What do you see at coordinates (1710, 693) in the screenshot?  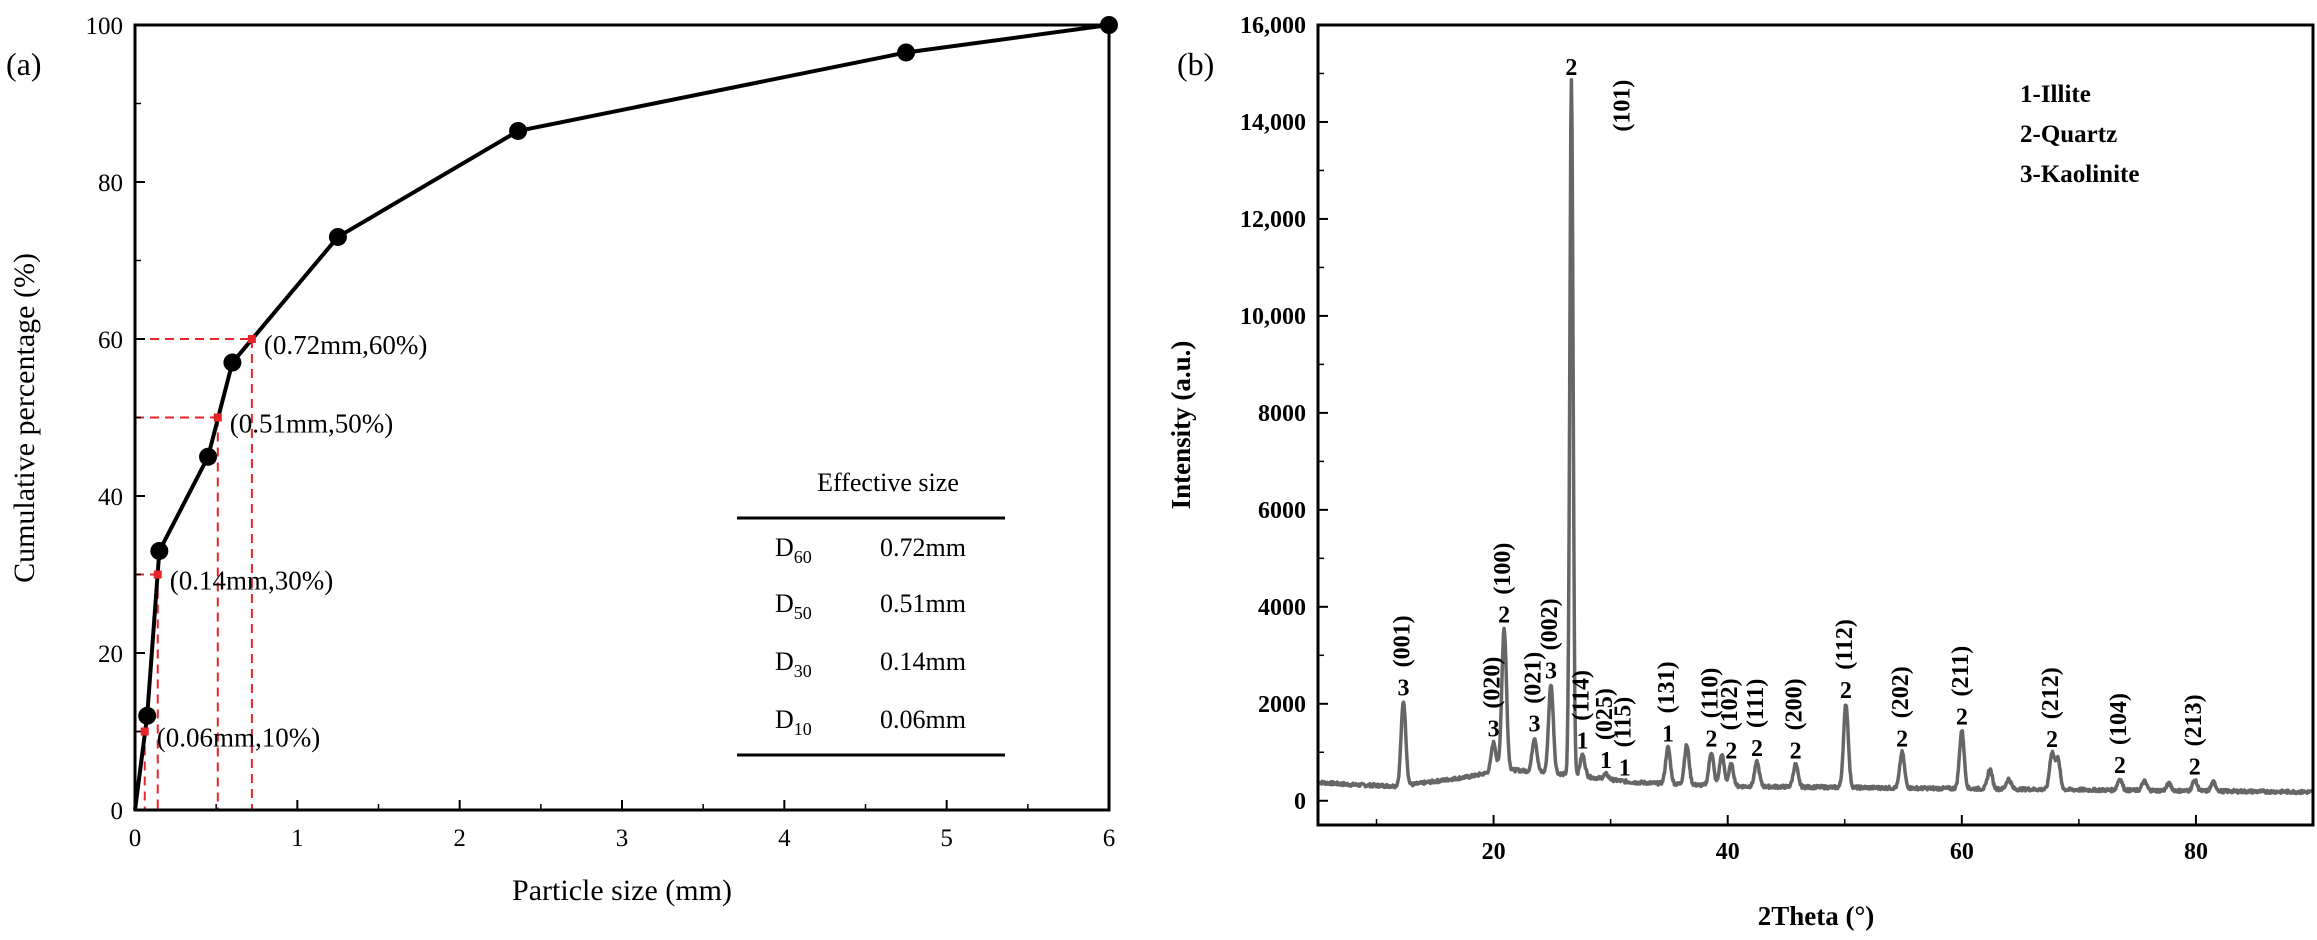 I see `peak-miller-index: (110)` at bounding box center [1710, 693].